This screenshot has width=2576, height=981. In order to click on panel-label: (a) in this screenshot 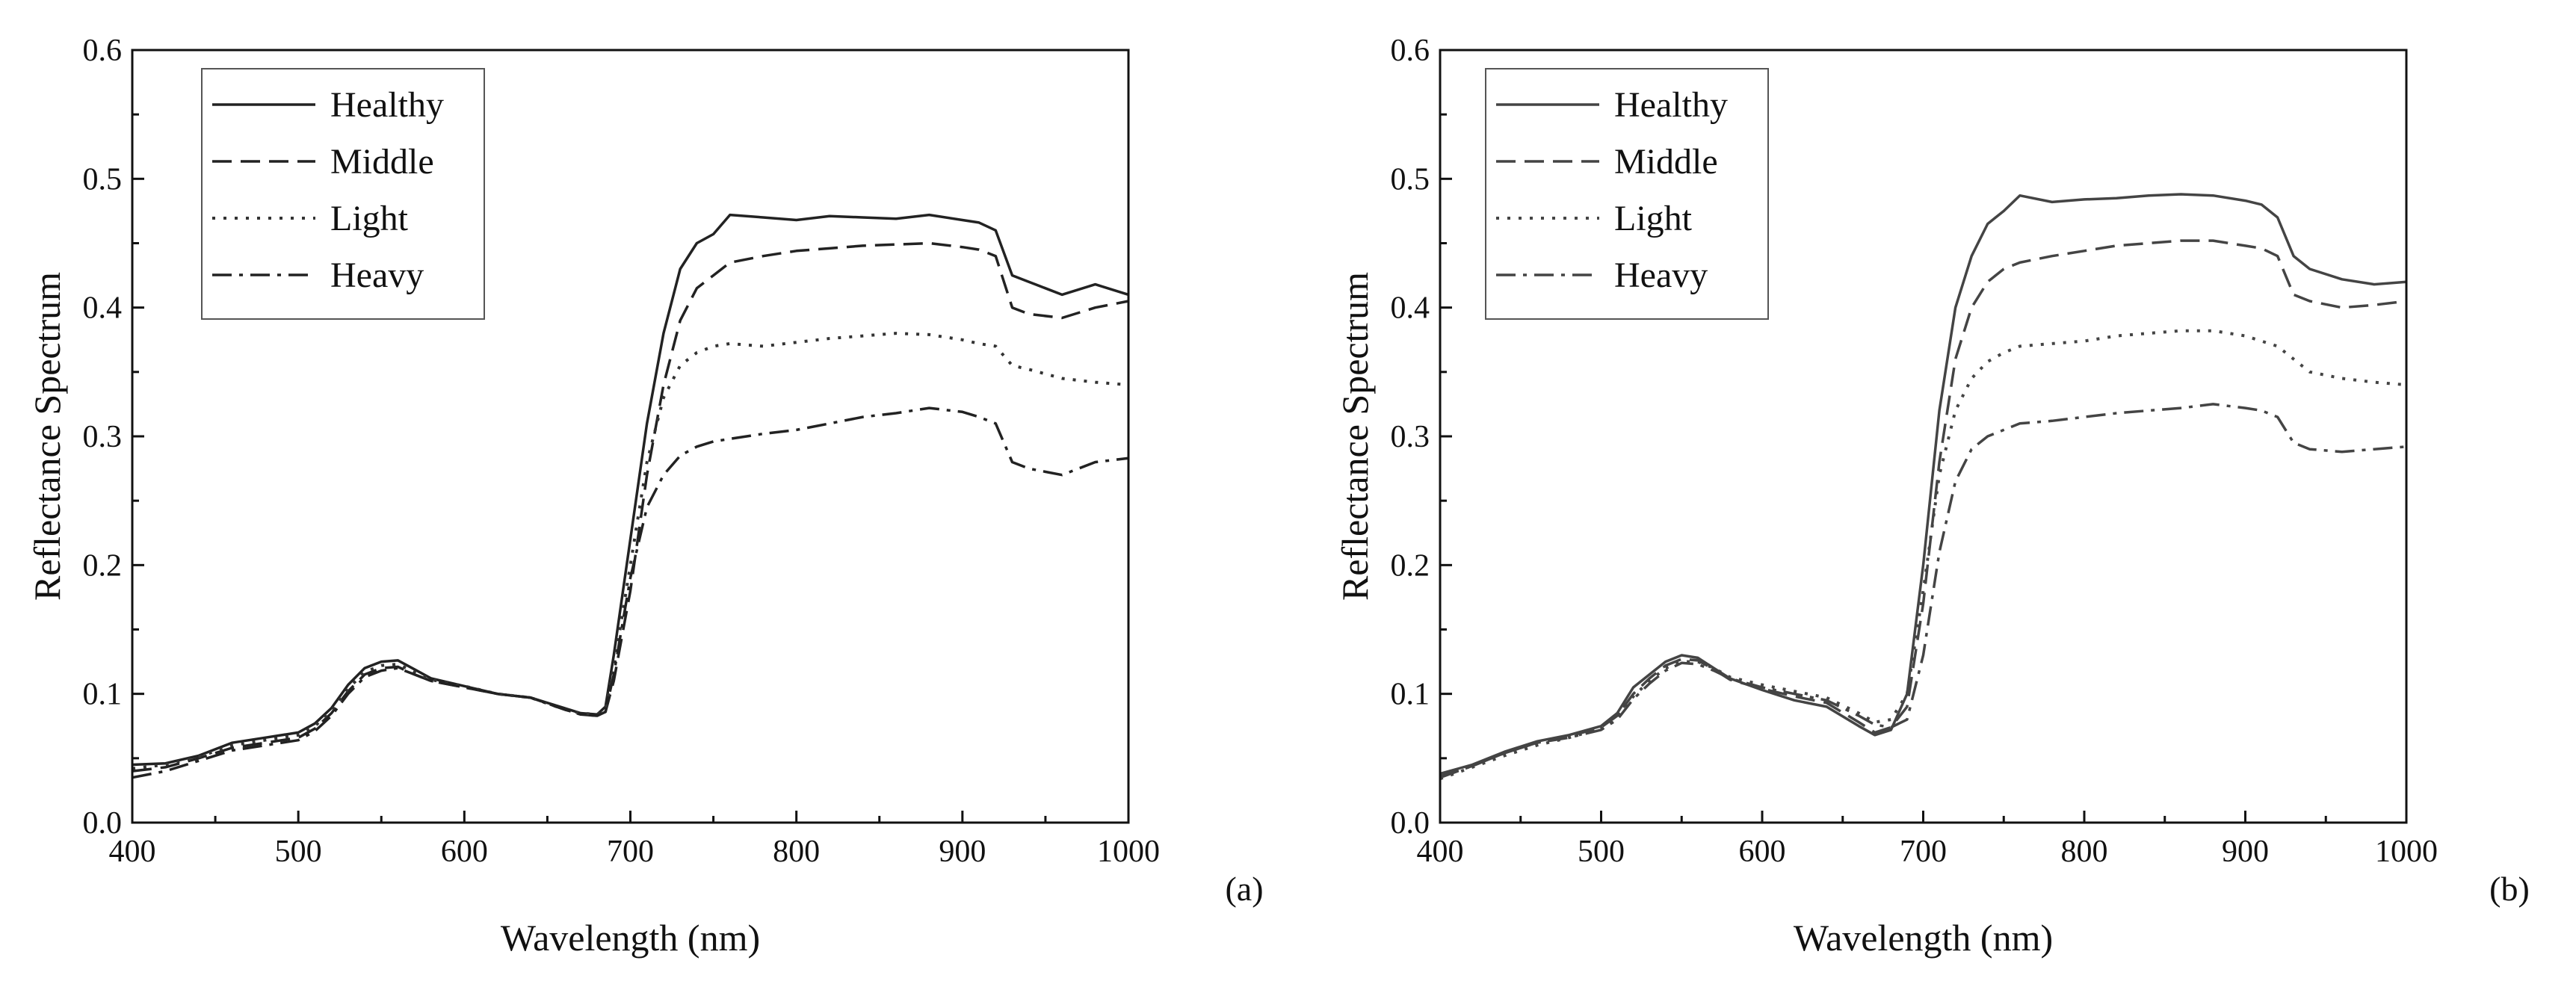, I will do `click(1244, 889)`.